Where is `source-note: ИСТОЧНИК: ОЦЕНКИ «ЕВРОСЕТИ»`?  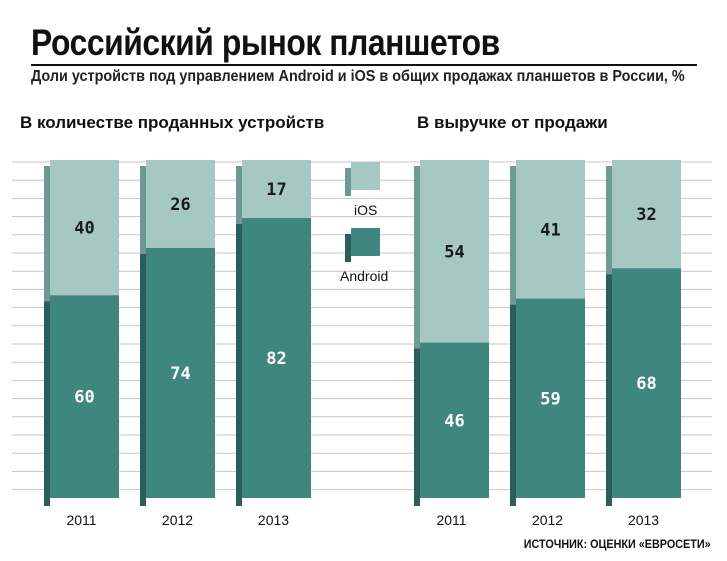
source-note: ИСТОЧНИК: ОЦЕНКИ «ЕВРОСЕТИ» is located at coordinates (617, 544).